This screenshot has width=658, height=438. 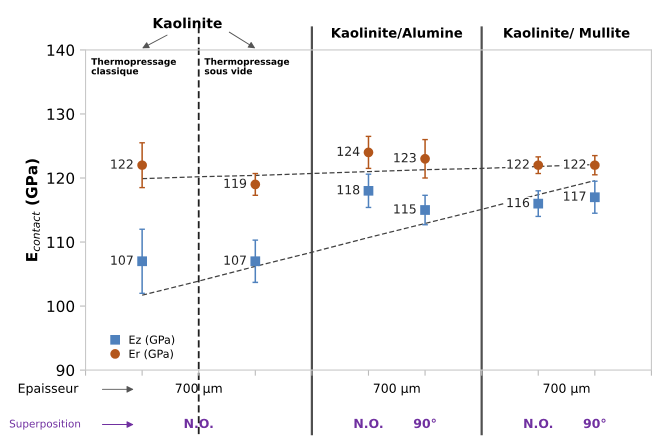 I want to click on text: Epaisseur, so click(x=48, y=389).